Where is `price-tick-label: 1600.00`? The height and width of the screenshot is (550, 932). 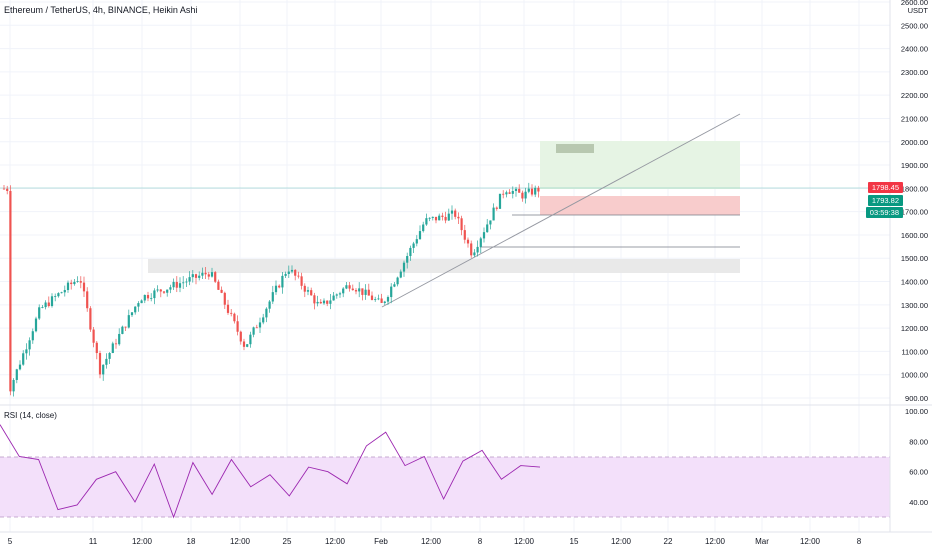 price-tick-label: 1600.00 is located at coordinates (914, 235).